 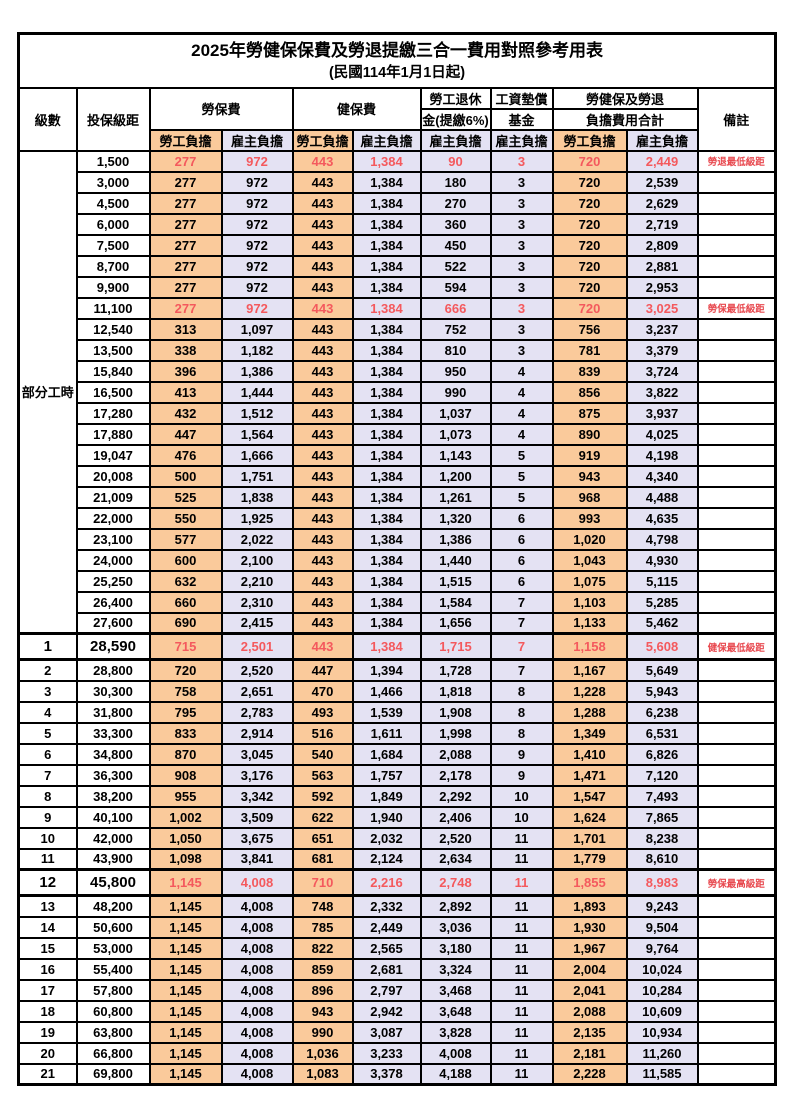 I want to click on value-cell: 1,666, so click(x=257, y=455).